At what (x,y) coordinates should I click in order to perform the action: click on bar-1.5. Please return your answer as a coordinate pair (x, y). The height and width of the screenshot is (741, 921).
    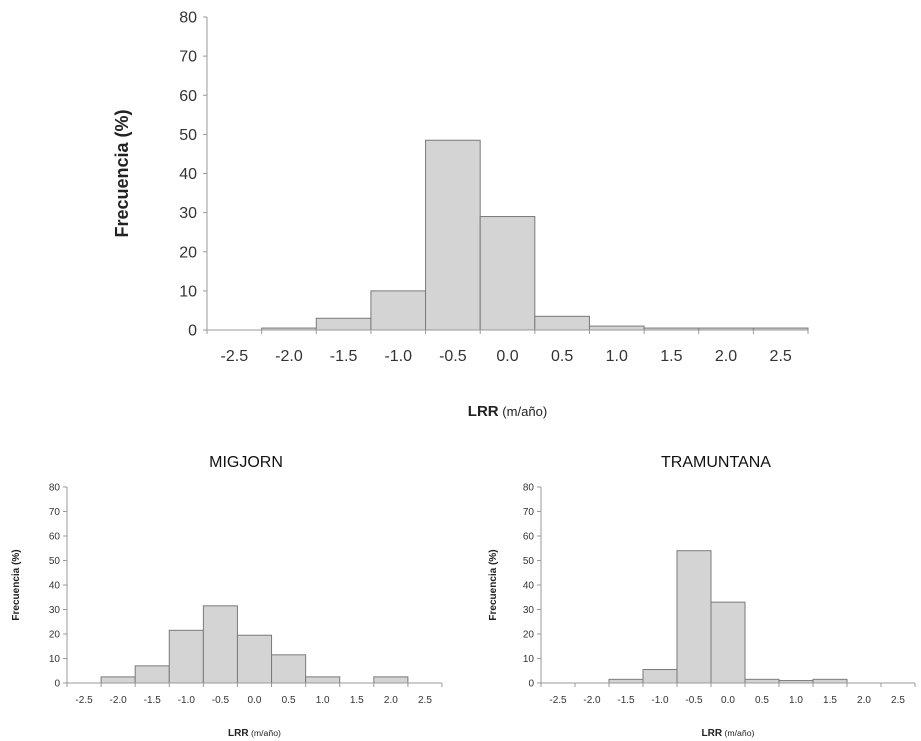
    Looking at the image, I should click on (830, 681).